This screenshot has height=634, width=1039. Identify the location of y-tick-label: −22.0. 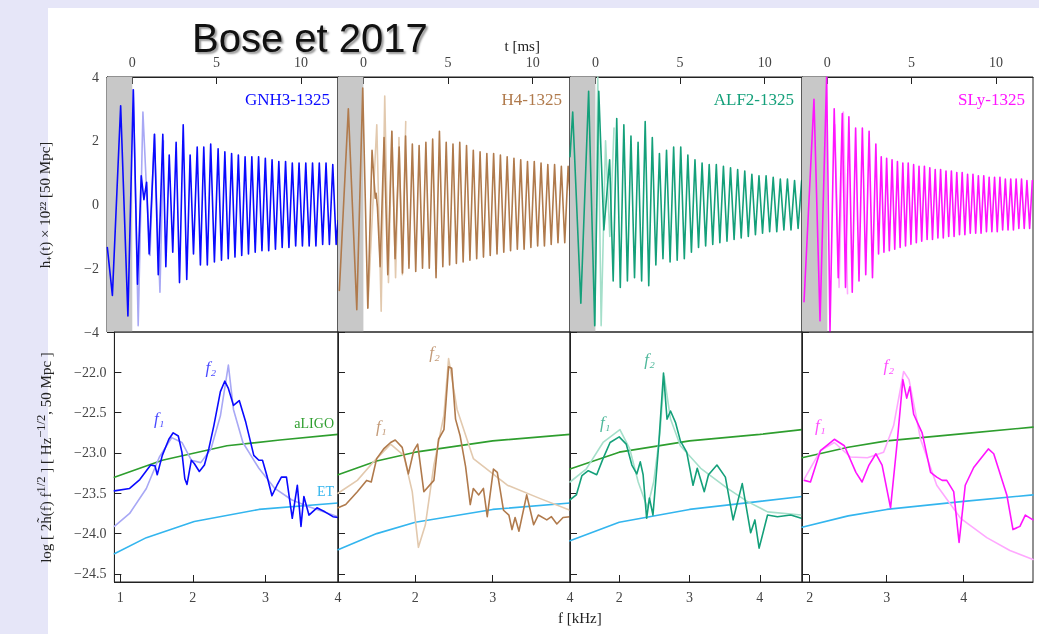
(90, 372).